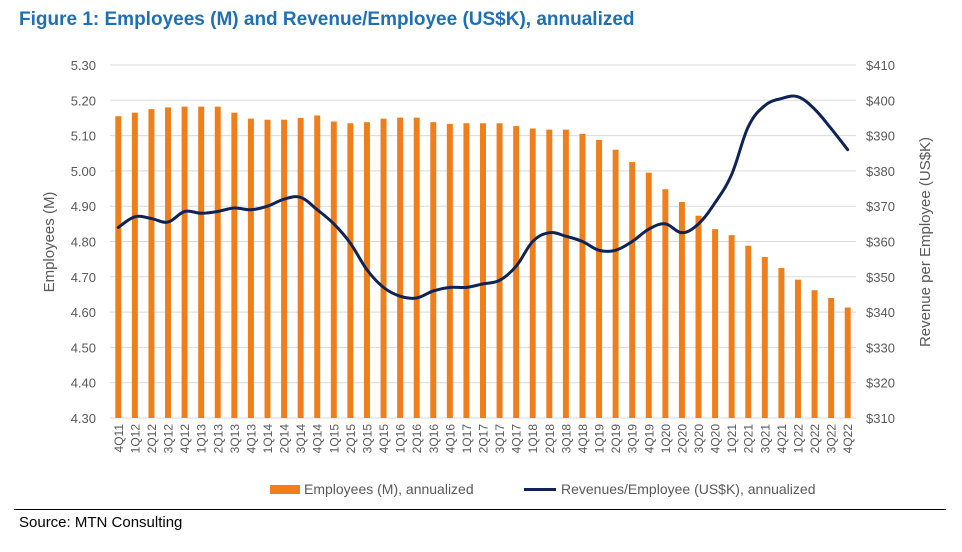 The image size is (962, 552). What do you see at coordinates (764, 337) in the screenshot?
I see `bar-3Q21` at bounding box center [764, 337].